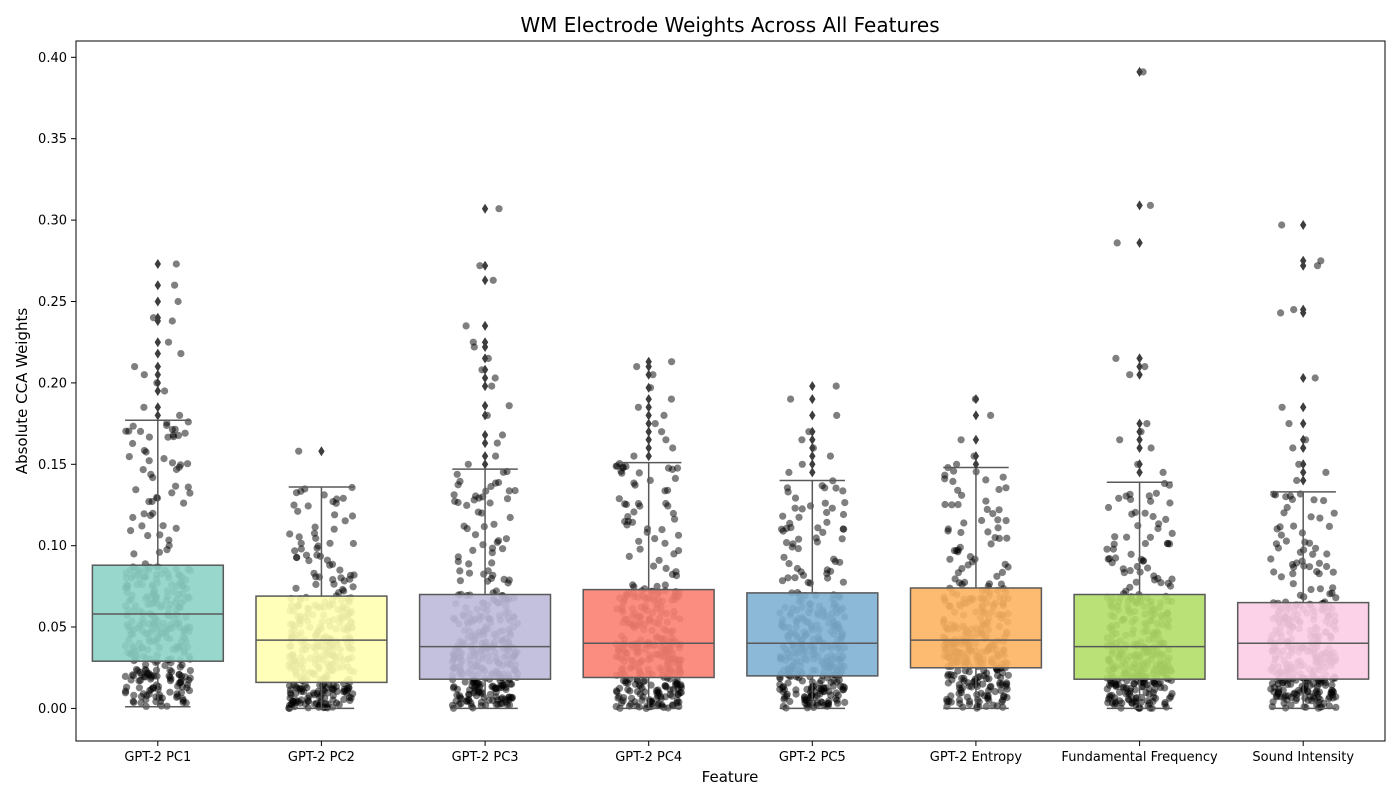 The width and height of the screenshot is (1400, 800). I want to click on y-tick-label: 0.35, so click(52, 139).